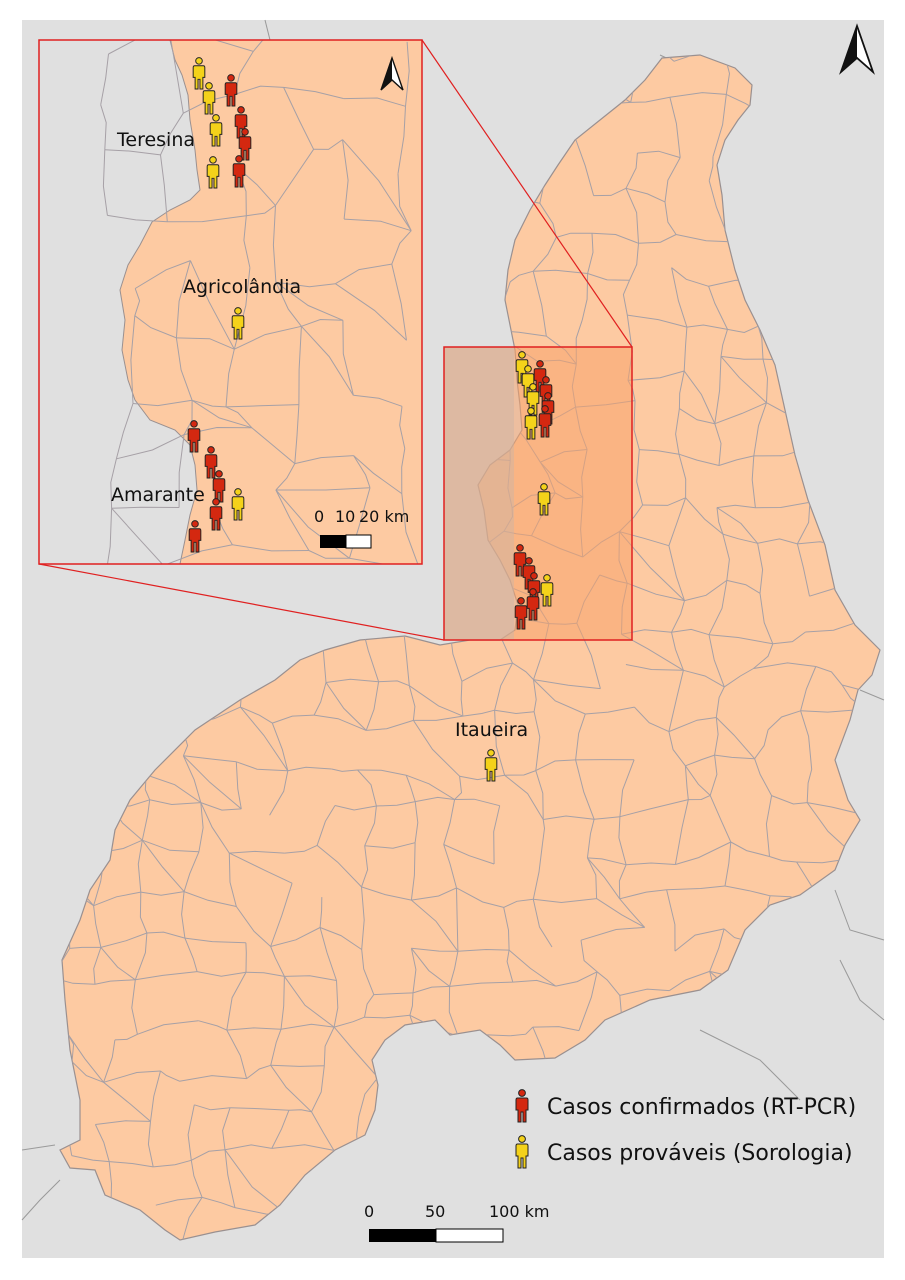 The height and width of the screenshot is (1280, 905). I want to click on inset-scale-bar: 0 10 20 km, so click(361, 528).